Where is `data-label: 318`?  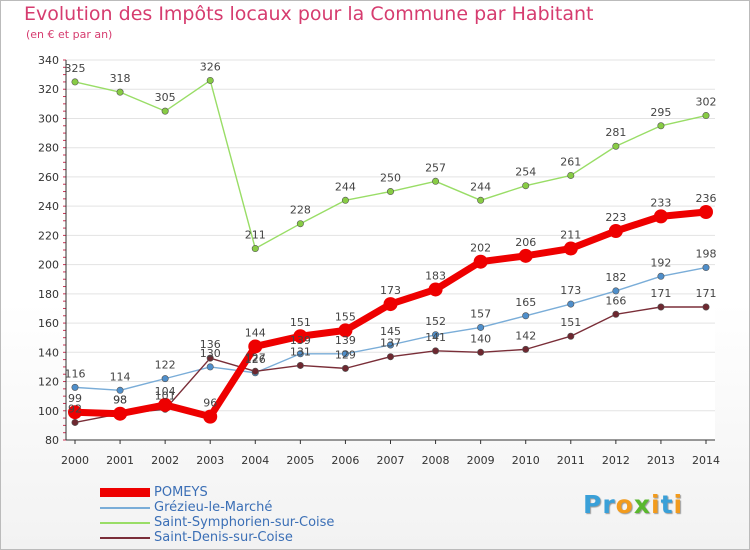
data-label: 318 is located at coordinates (120, 78).